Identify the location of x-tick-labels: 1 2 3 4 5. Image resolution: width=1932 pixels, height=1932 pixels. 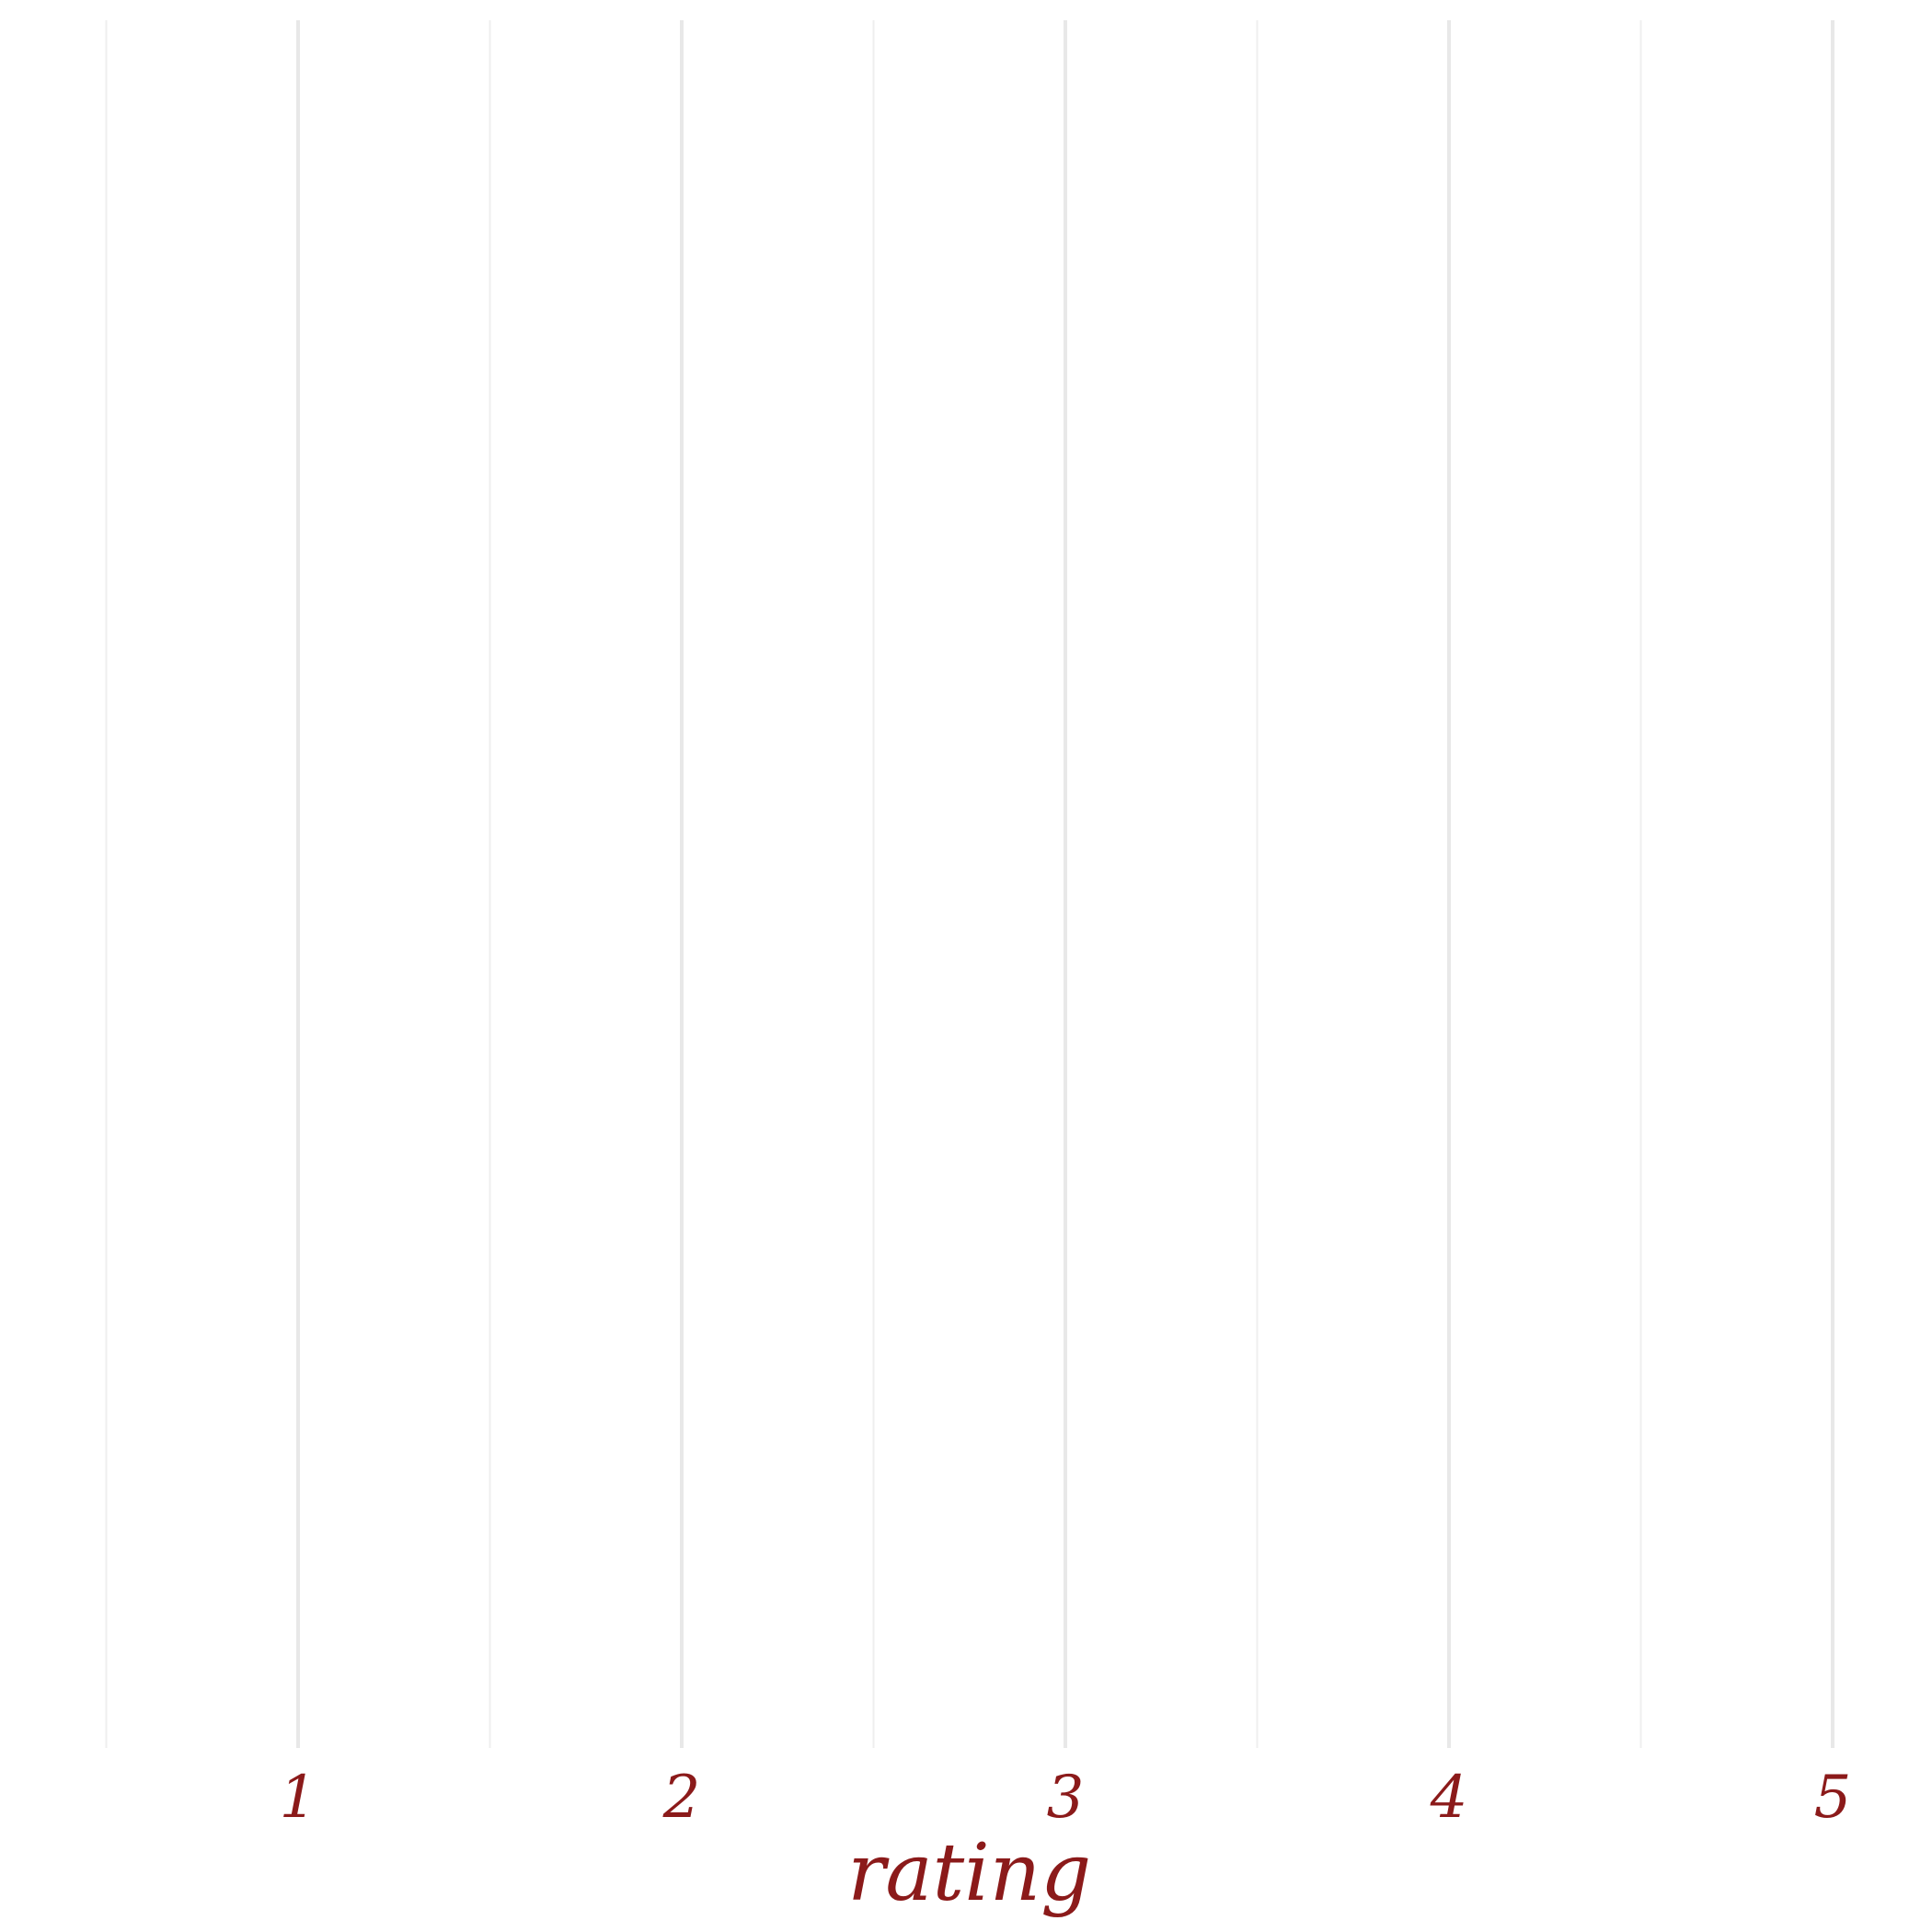
(1066, 1798).